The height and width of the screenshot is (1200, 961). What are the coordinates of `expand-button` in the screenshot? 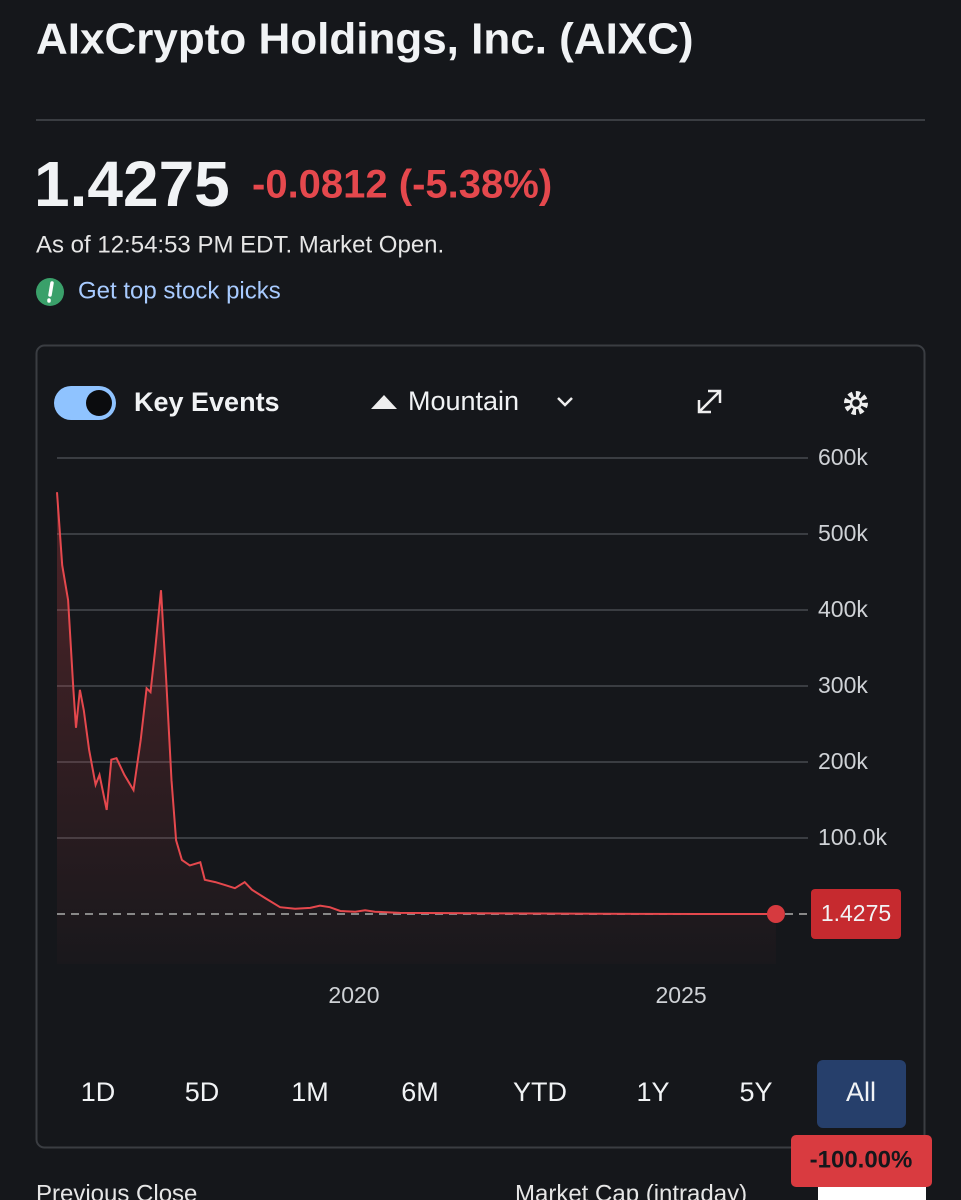 It's located at (709, 401).